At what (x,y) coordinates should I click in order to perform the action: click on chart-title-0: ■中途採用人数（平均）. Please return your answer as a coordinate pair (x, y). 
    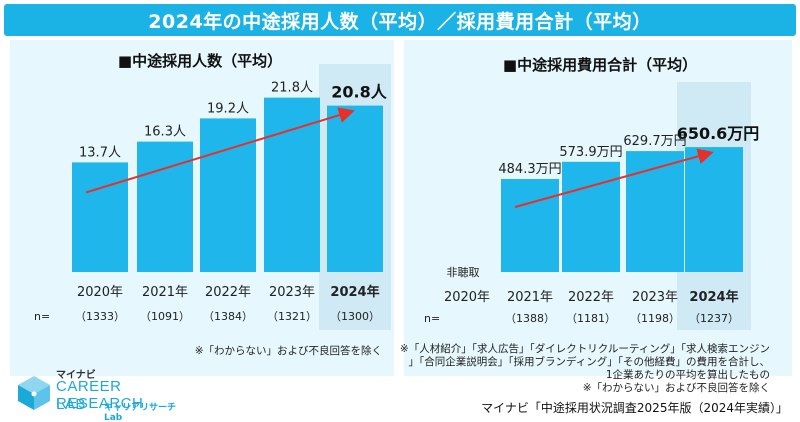
    Looking at the image, I should click on (200, 61).